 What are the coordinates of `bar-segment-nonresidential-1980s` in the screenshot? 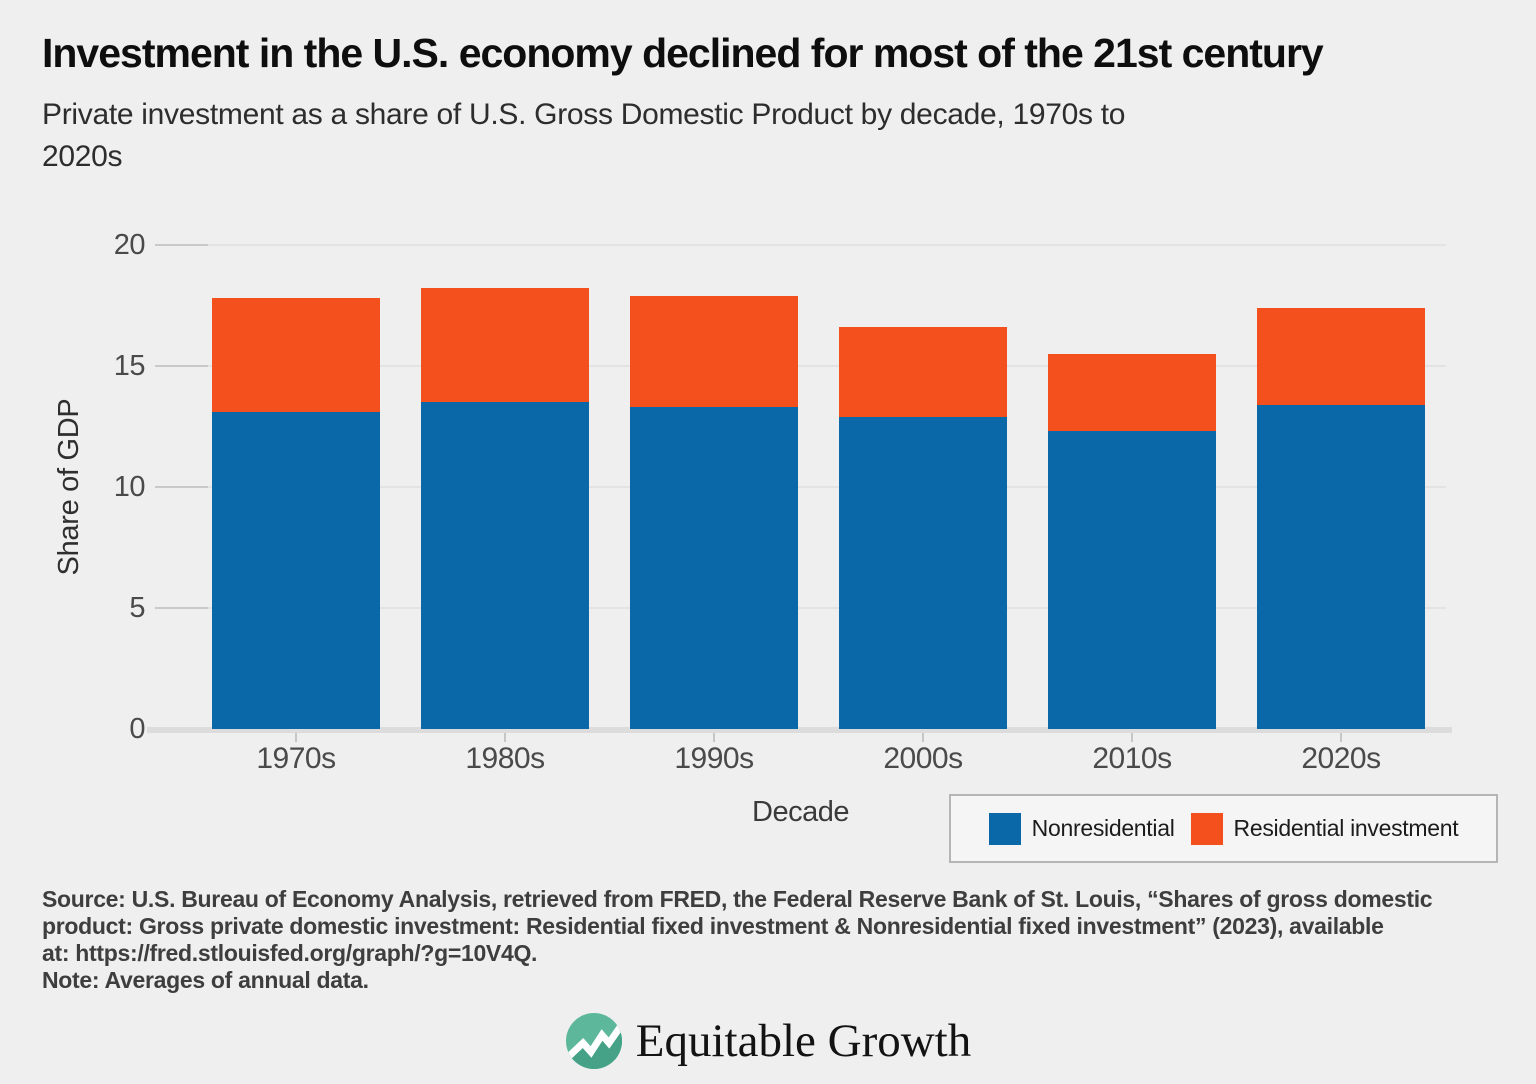 It's located at (505, 565).